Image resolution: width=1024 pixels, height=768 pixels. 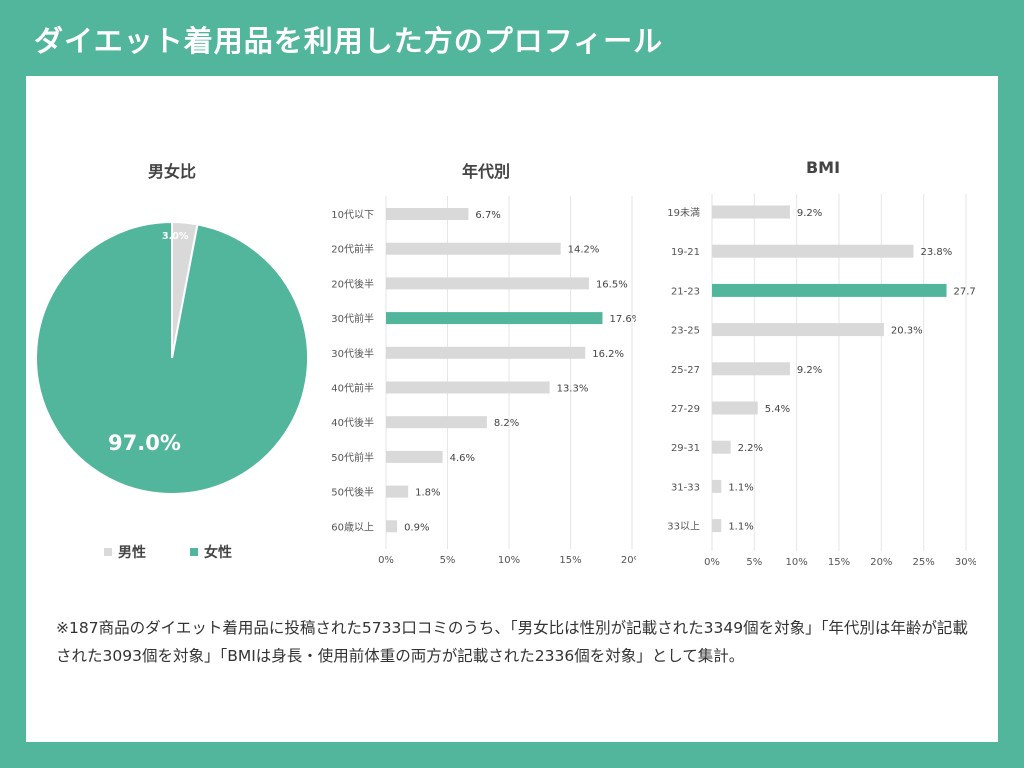 I want to click on bar-value-label: 8.2%, so click(x=506, y=423).